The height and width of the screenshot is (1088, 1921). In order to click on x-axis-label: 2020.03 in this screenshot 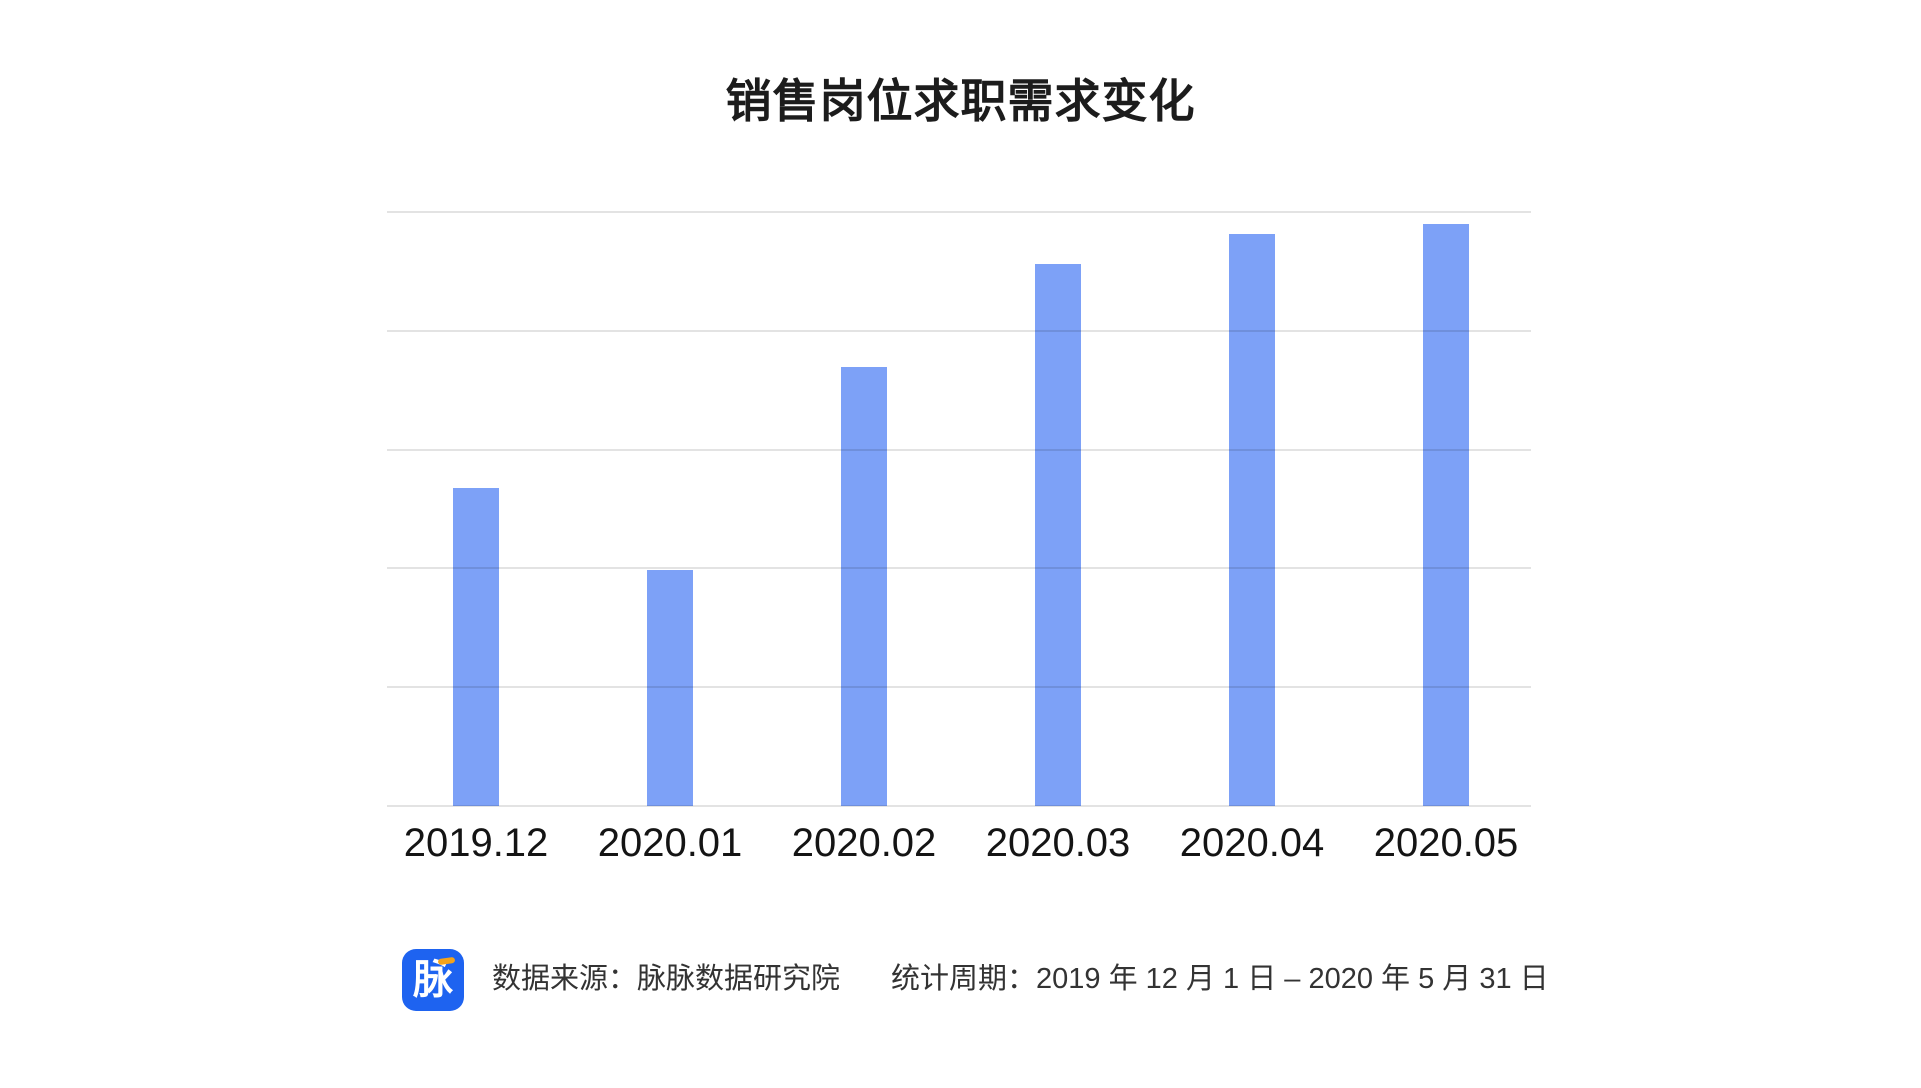, I will do `click(1058, 843)`.